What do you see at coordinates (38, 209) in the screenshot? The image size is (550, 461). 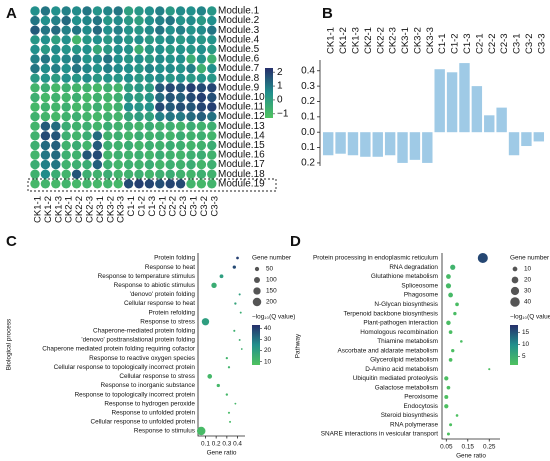 I see `column-label: CK1-1` at bounding box center [38, 209].